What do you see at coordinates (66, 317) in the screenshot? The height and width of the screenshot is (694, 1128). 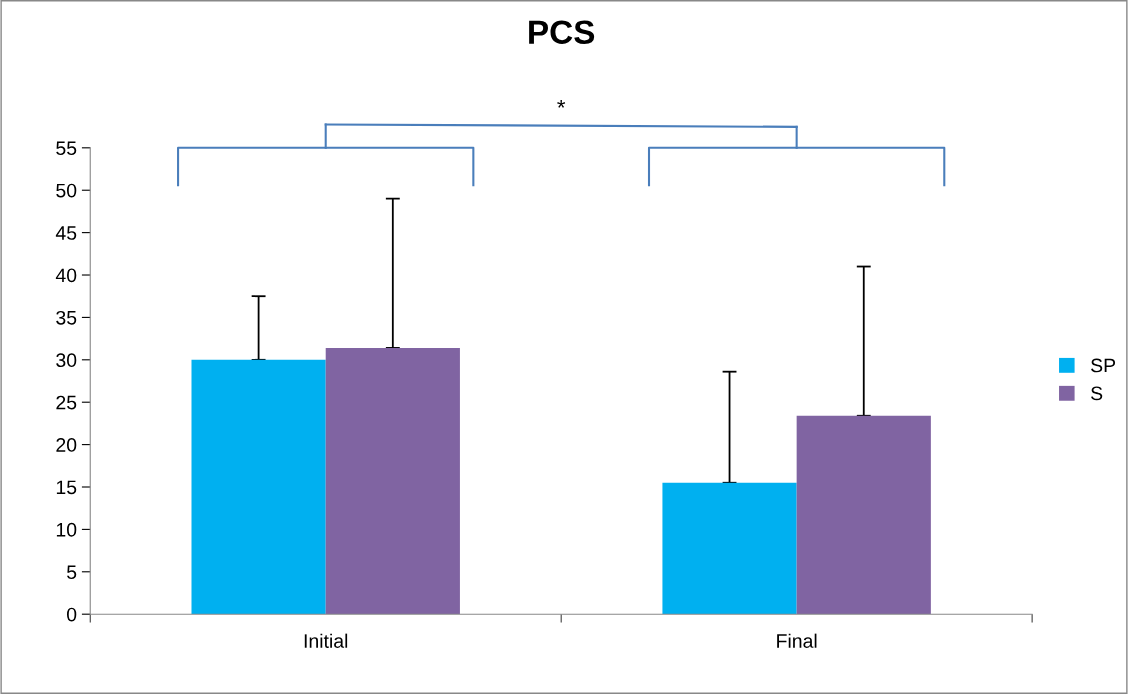 I see `y-tick-label: 35` at bounding box center [66, 317].